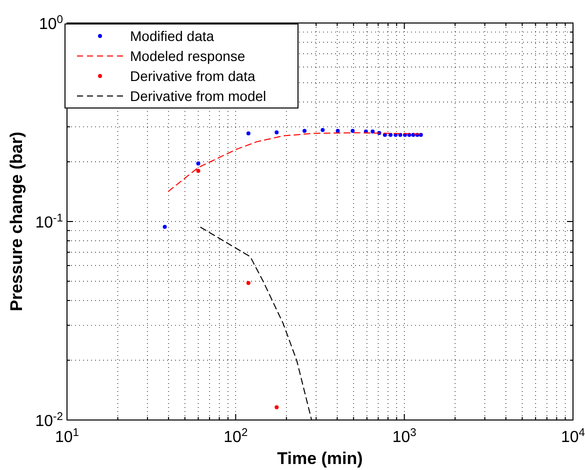 This screenshot has width=585, height=470. I want to click on x-axis-title: Time (min), so click(320, 458).